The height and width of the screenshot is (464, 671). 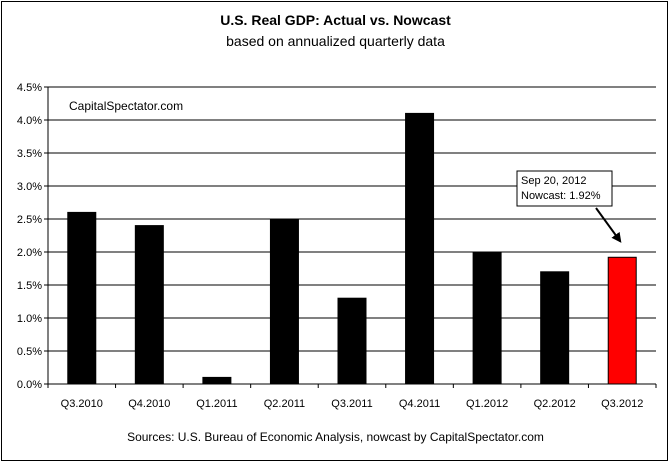 What do you see at coordinates (420, 248) in the screenshot?
I see `bar-q4-2011` at bounding box center [420, 248].